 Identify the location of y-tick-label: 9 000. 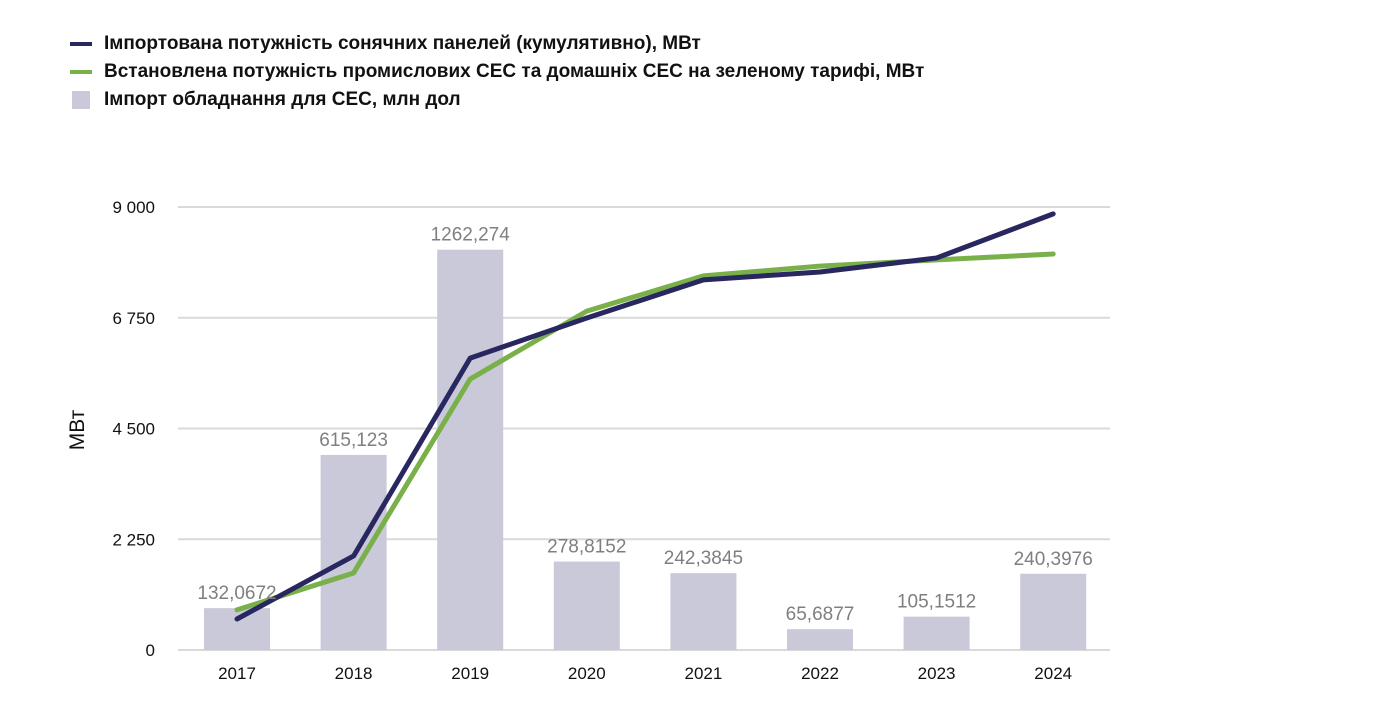
(133, 207).